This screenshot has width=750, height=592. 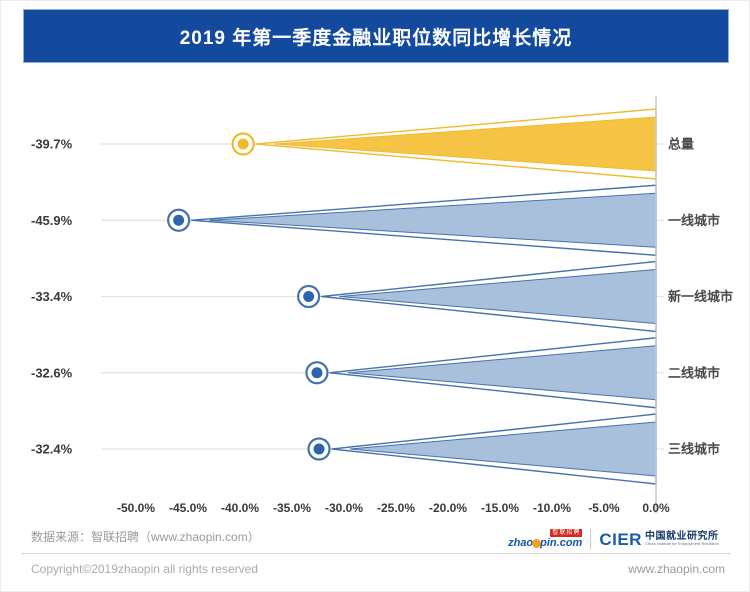 What do you see at coordinates (145, 537) in the screenshot?
I see `data-source-note: 数据来源：智联招聘（www.zhaopin.com）` at bounding box center [145, 537].